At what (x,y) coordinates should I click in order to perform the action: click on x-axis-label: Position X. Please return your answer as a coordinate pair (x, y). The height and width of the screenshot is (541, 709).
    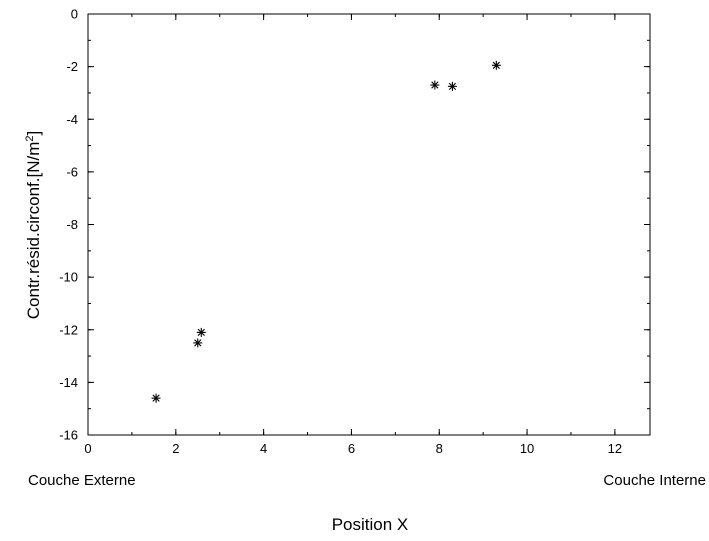
    Looking at the image, I should click on (370, 524).